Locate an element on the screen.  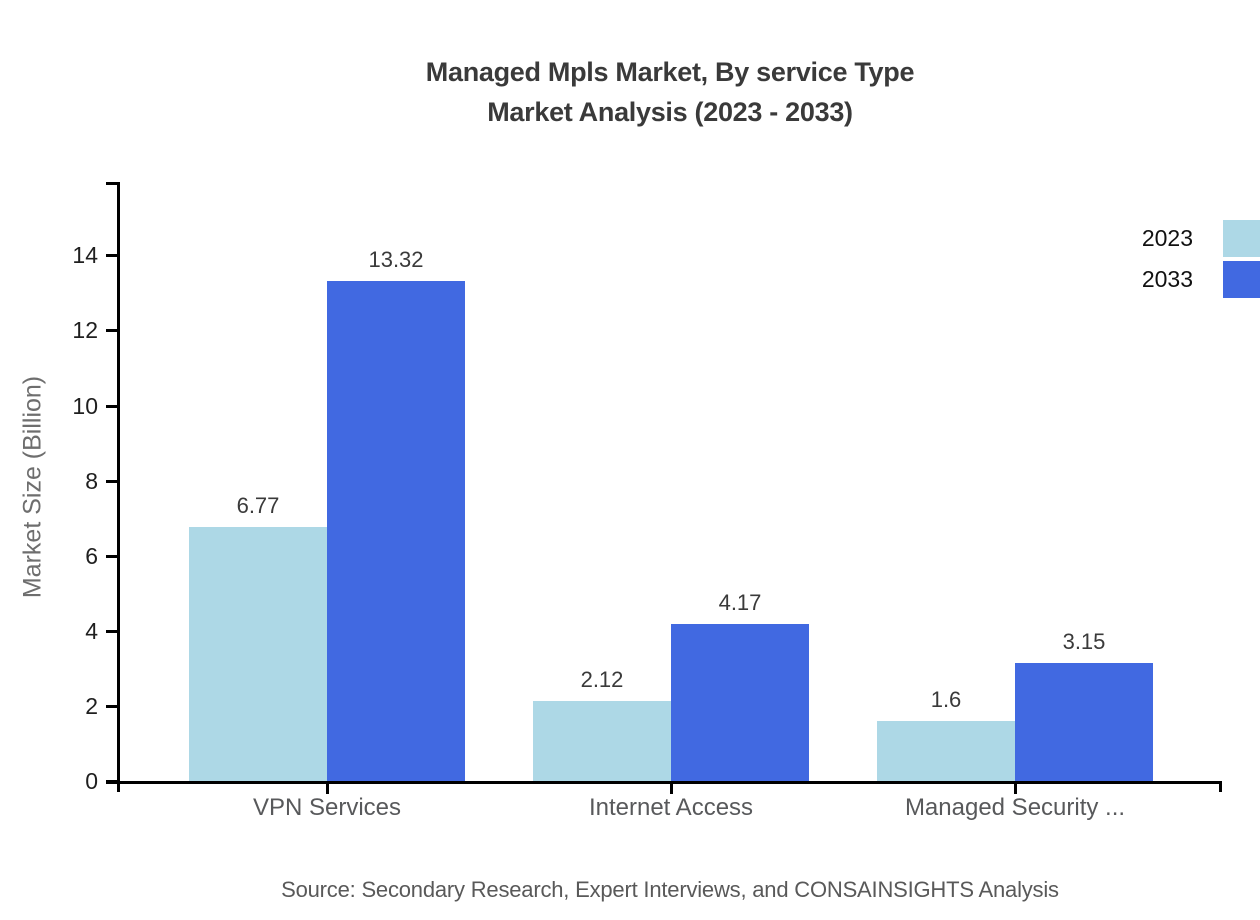
y-tick-label: 8 is located at coordinates (91, 480).